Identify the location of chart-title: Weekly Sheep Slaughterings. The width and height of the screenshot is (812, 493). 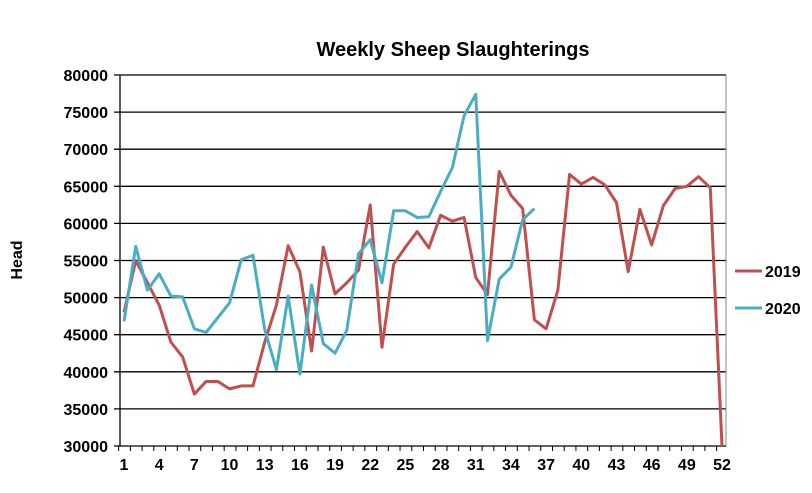
(452, 50).